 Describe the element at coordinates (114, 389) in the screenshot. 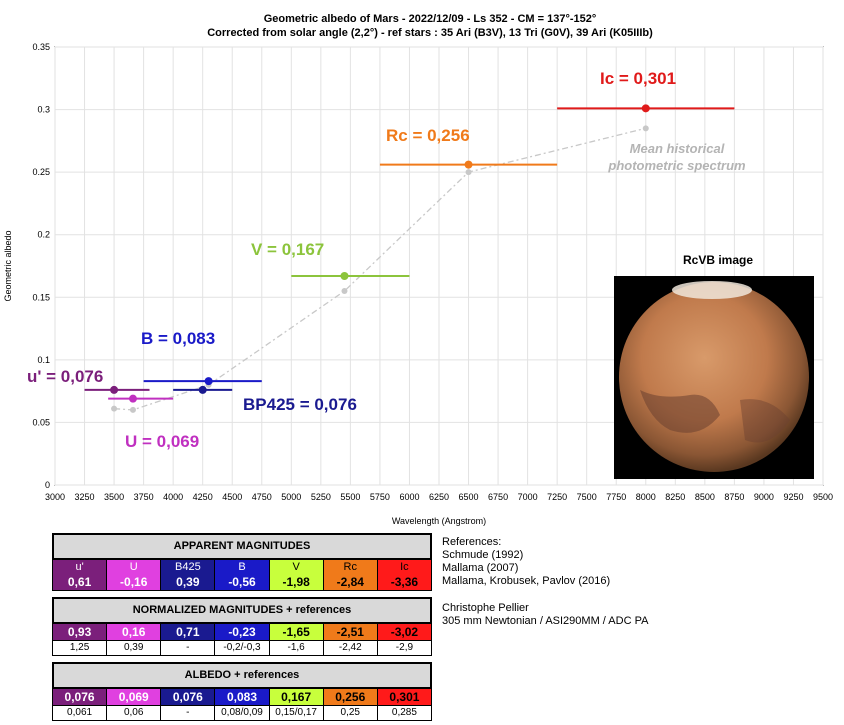

I see `point-u'` at that location.